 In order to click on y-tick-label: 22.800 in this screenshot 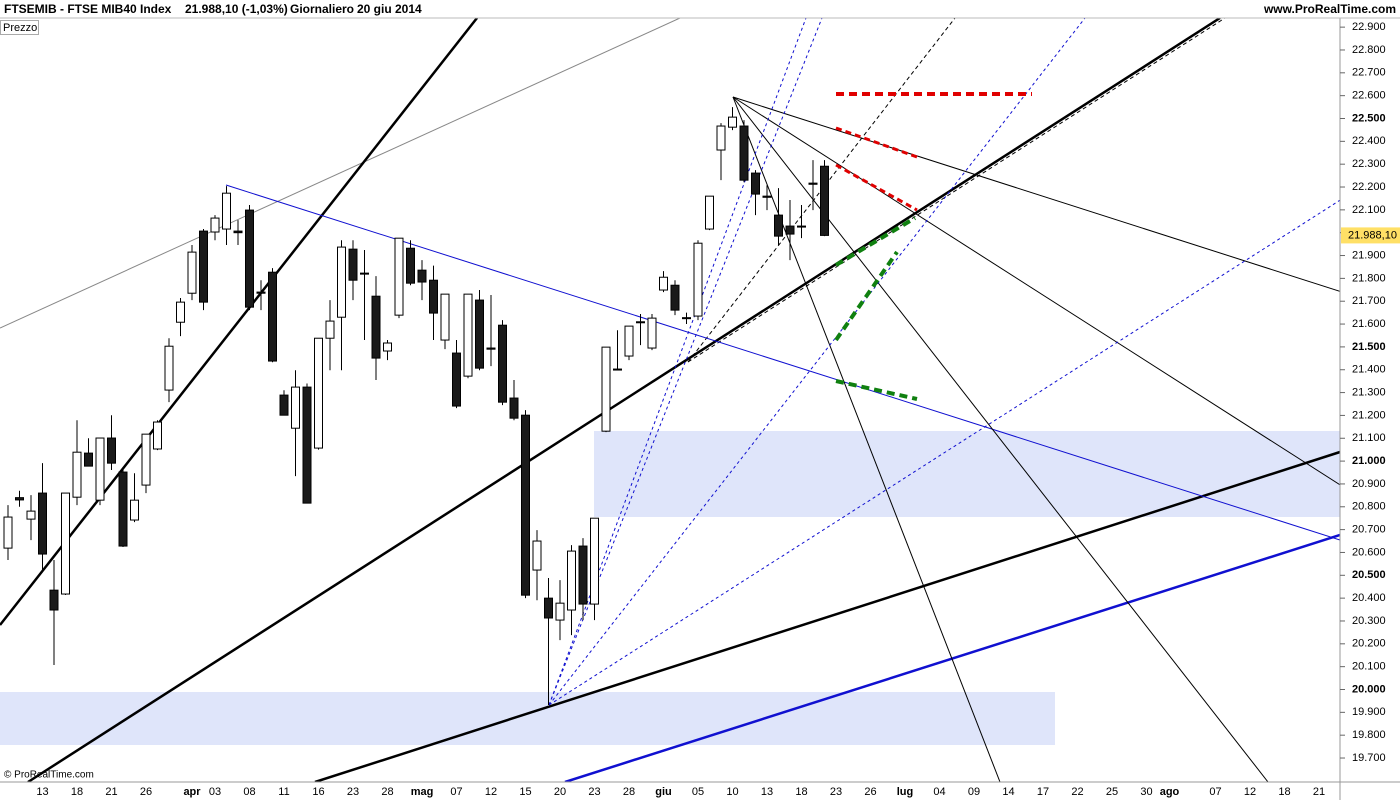, I will do `click(1369, 50)`.